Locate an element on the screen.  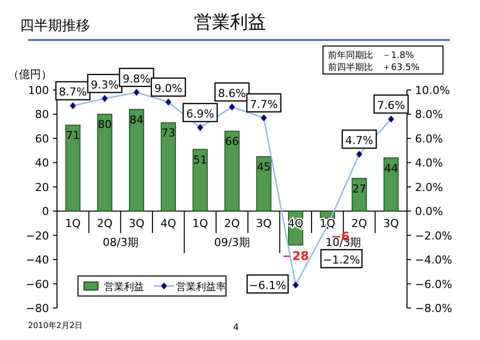
y2-tick-label: −8.0% is located at coordinates (433, 308).